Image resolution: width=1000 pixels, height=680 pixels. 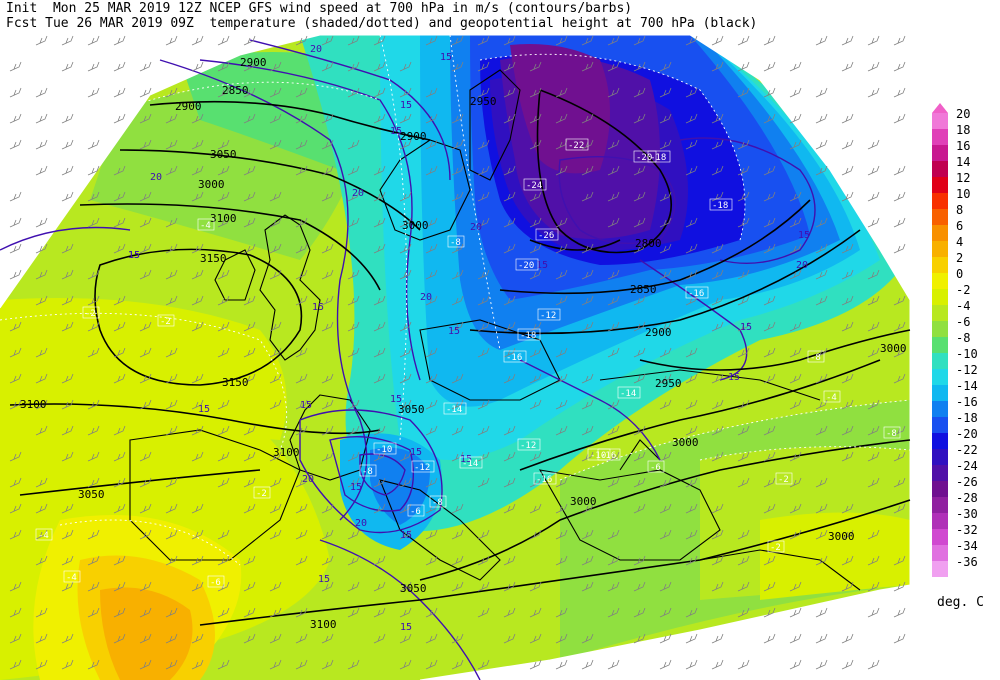 I want to click on temperature-label: -2, so click(x=775, y=548).